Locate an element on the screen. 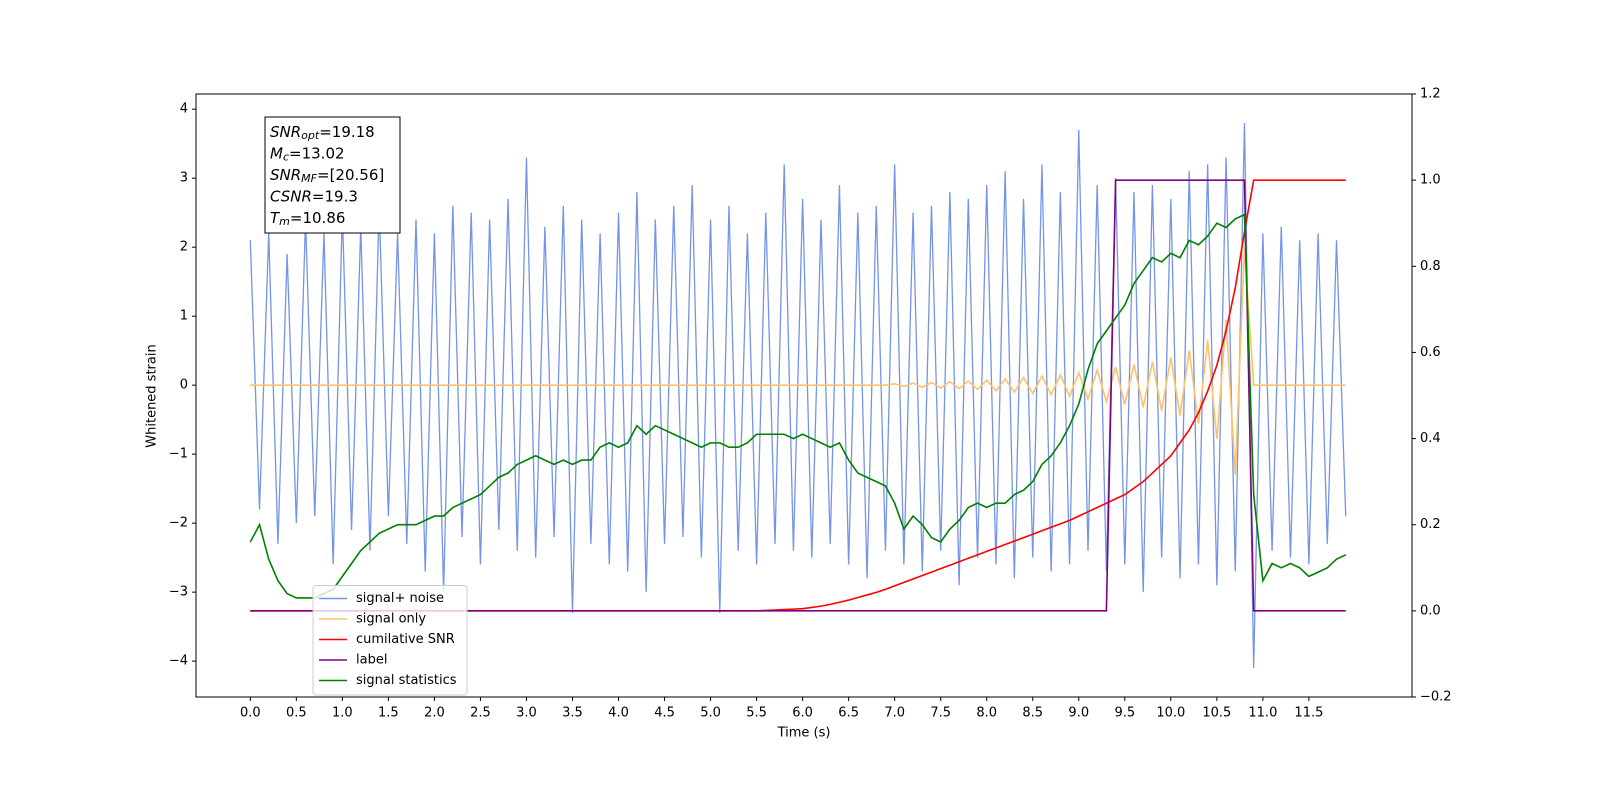 The height and width of the screenshot is (800, 1600). x-tick-label: 0.5 is located at coordinates (296, 713).